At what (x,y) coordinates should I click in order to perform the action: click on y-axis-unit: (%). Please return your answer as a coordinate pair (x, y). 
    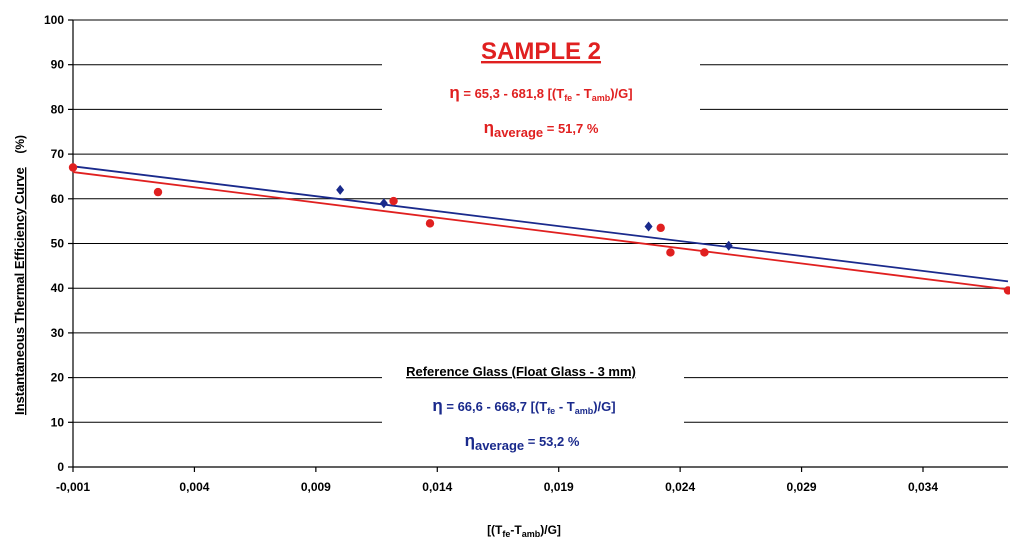
    Looking at the image, I should click on (20, 144).